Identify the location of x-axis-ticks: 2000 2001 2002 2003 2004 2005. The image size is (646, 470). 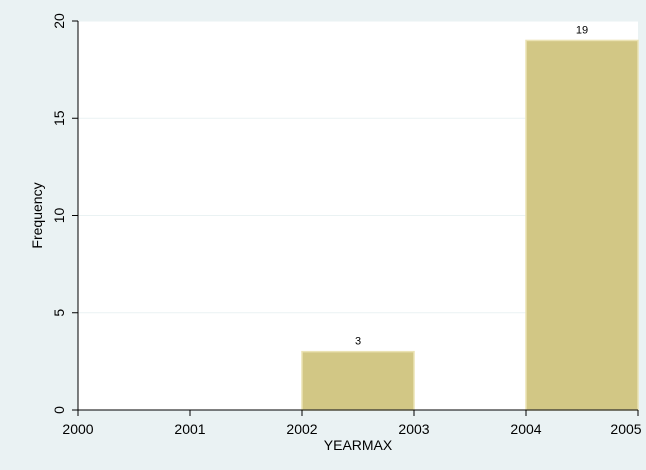
(352, 423).